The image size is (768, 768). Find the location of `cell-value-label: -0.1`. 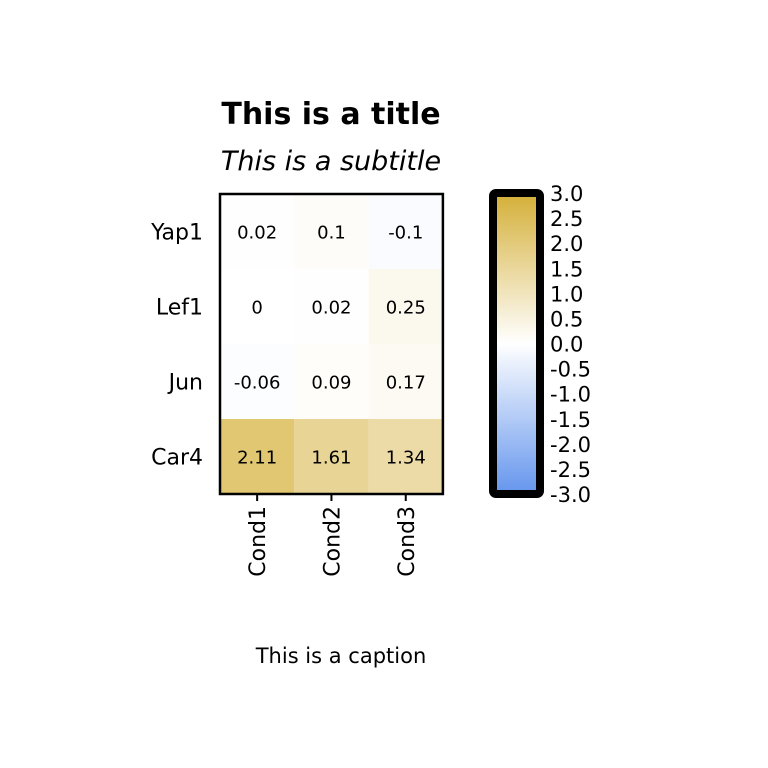

cell-value-label: -0.1 is located at coordinates (405, 233).